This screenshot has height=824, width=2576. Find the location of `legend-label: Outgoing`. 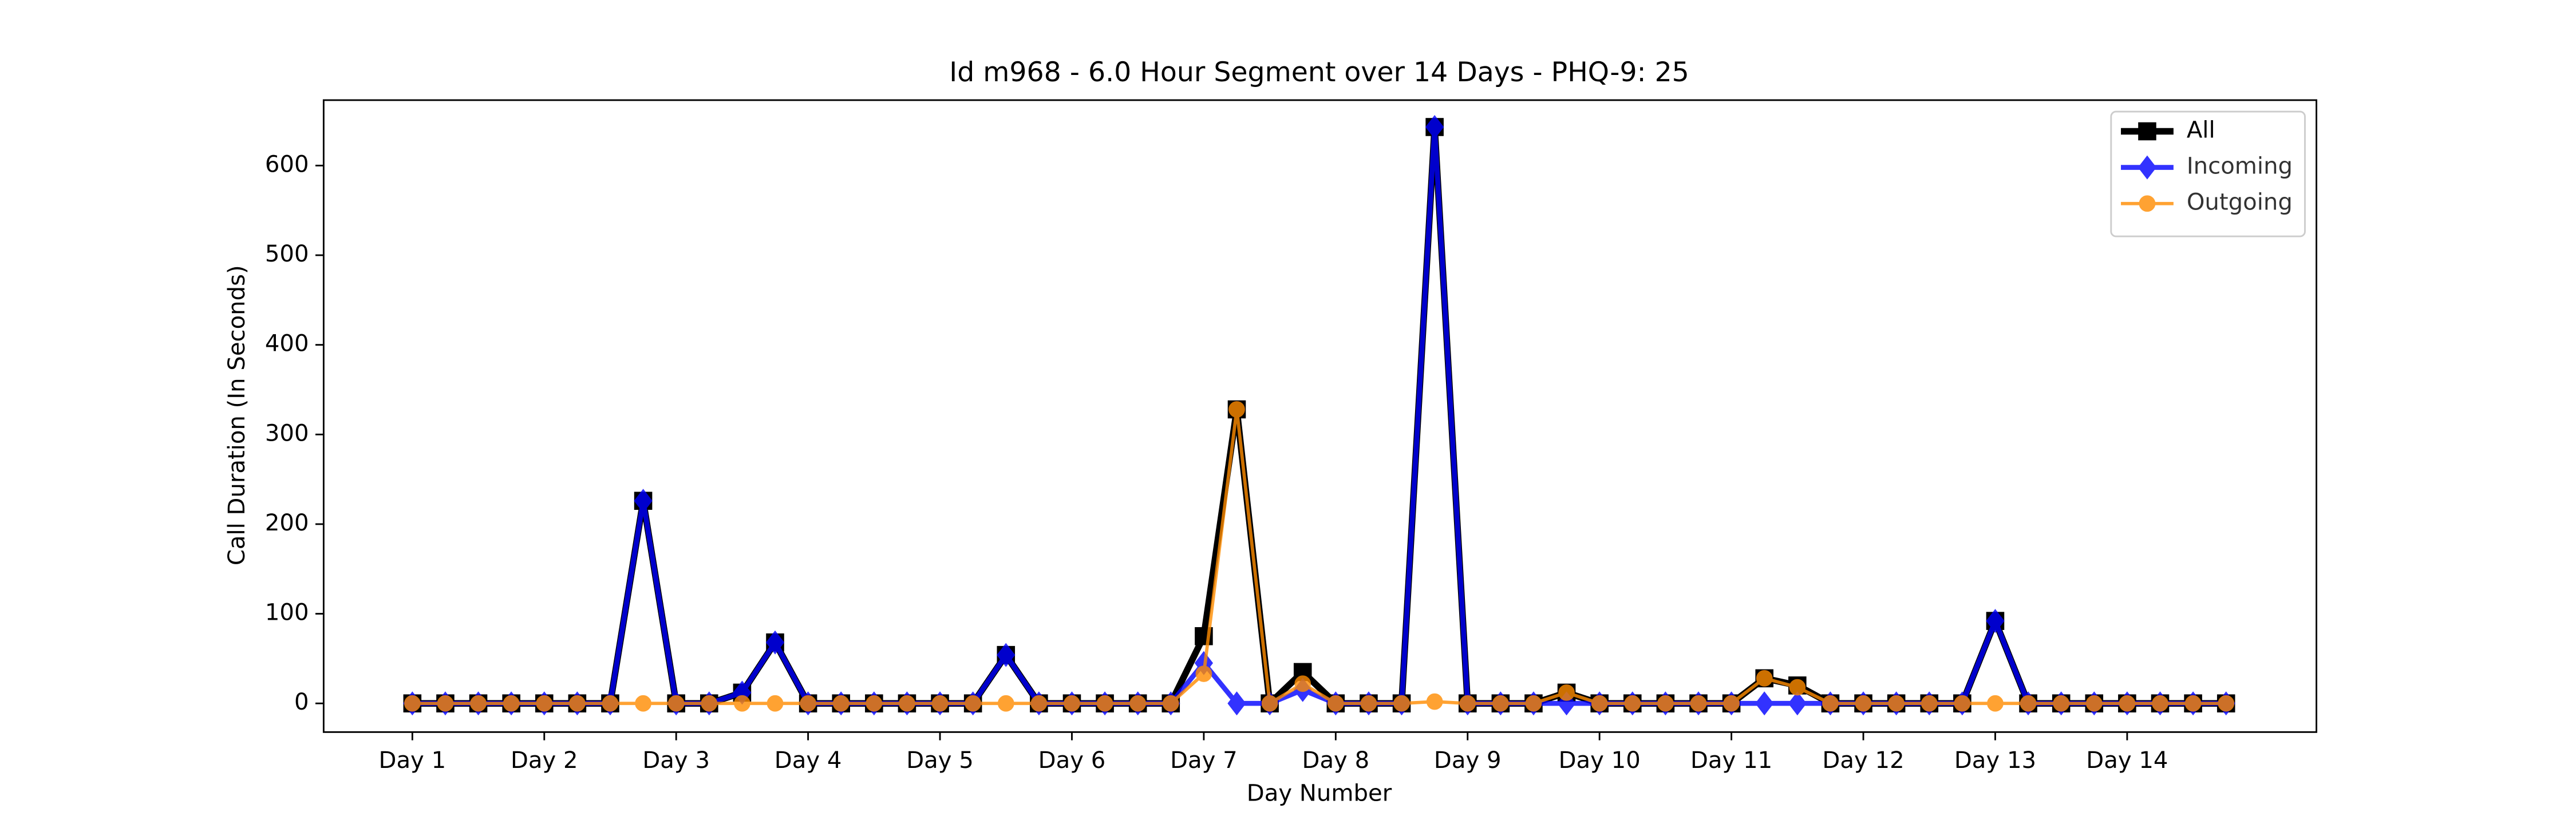

legend-label: Outgoing is located at coordinates (2240, 202).